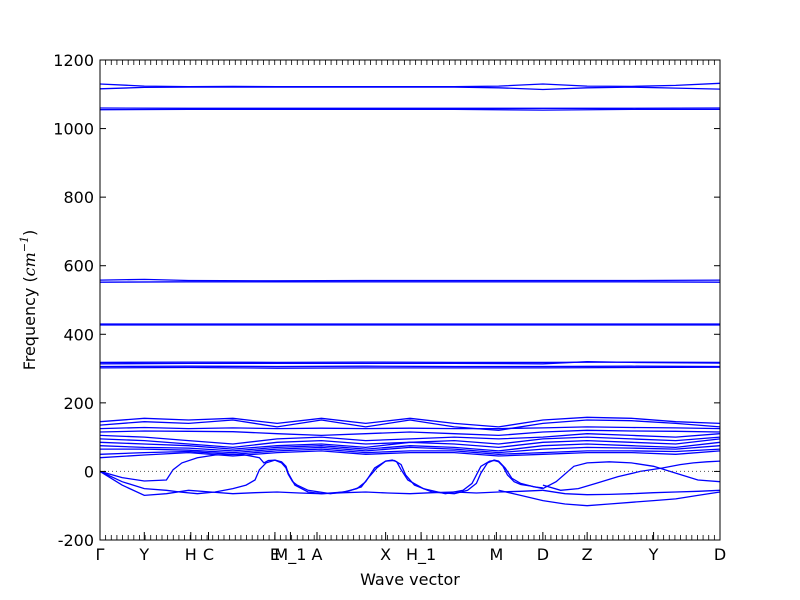  What do you see at coordinates (275, 554) in the screenshot?
I see `x-tick-label: E` at bounding box center [275, 554].